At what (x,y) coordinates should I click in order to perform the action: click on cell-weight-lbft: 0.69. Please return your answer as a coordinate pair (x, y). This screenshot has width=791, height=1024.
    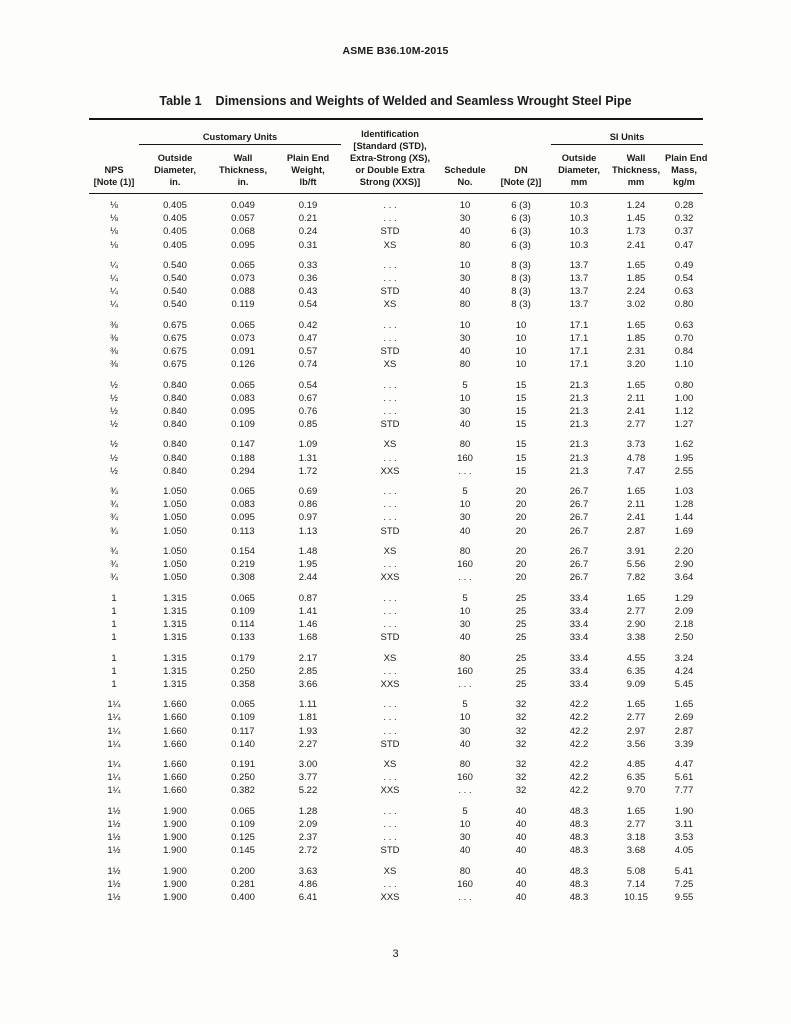
    Looking at the image, I should click on (308, 492).